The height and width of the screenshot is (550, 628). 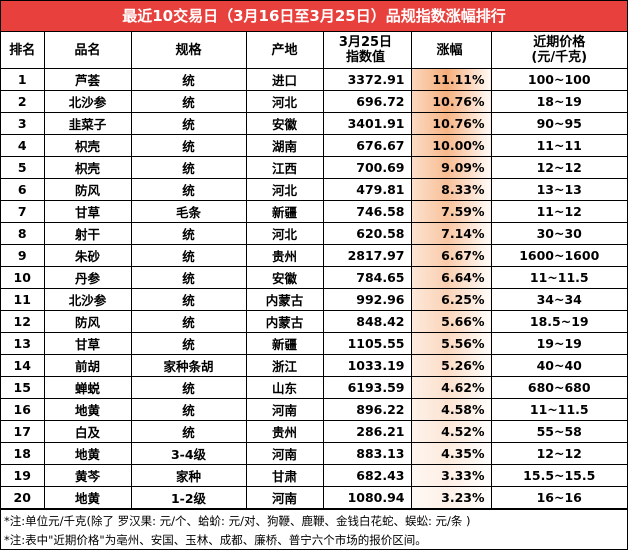 What do you see at coordinates (314, 299) in the screenshot?
I see `table-row: 11 北沙参统内蒙古 992.96 6.25% 34~34` at bounding box center [314, 299].